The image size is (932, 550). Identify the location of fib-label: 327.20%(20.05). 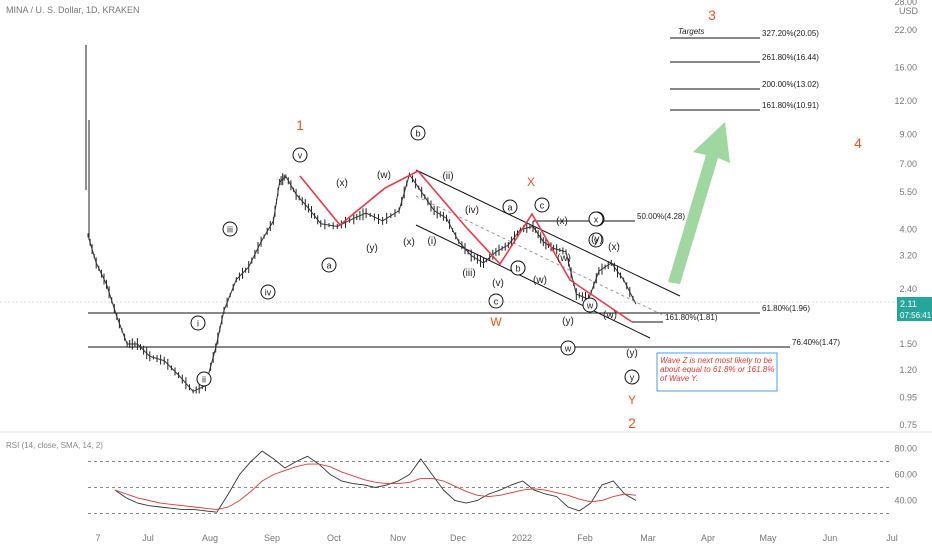
(790, 33).